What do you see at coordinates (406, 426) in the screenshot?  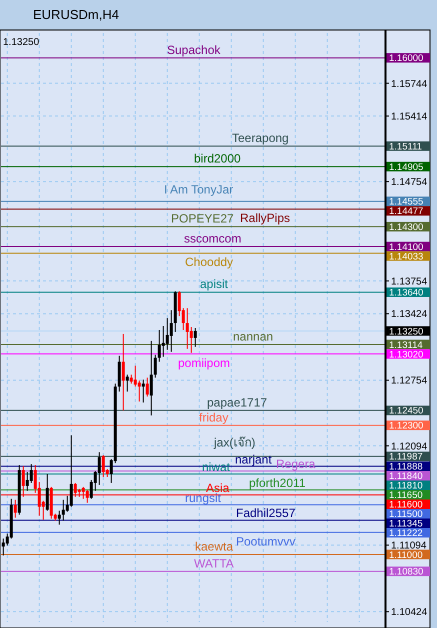 I see `text: 1.12300` at bounding box center [406, 426].